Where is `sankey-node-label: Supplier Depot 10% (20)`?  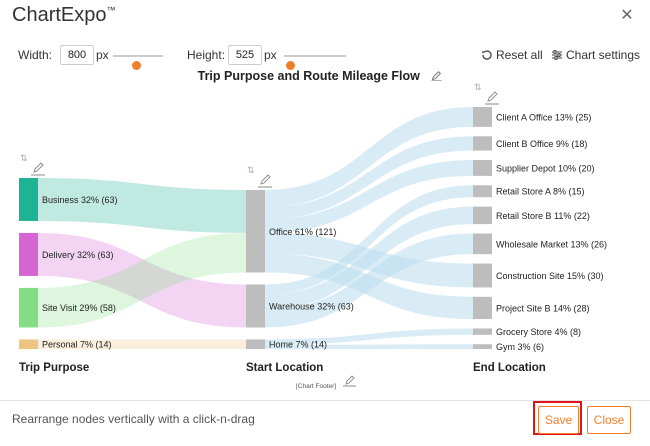 sankey-node-label: Supplier Depot 10% (20) is located at coordinates (545, 168).